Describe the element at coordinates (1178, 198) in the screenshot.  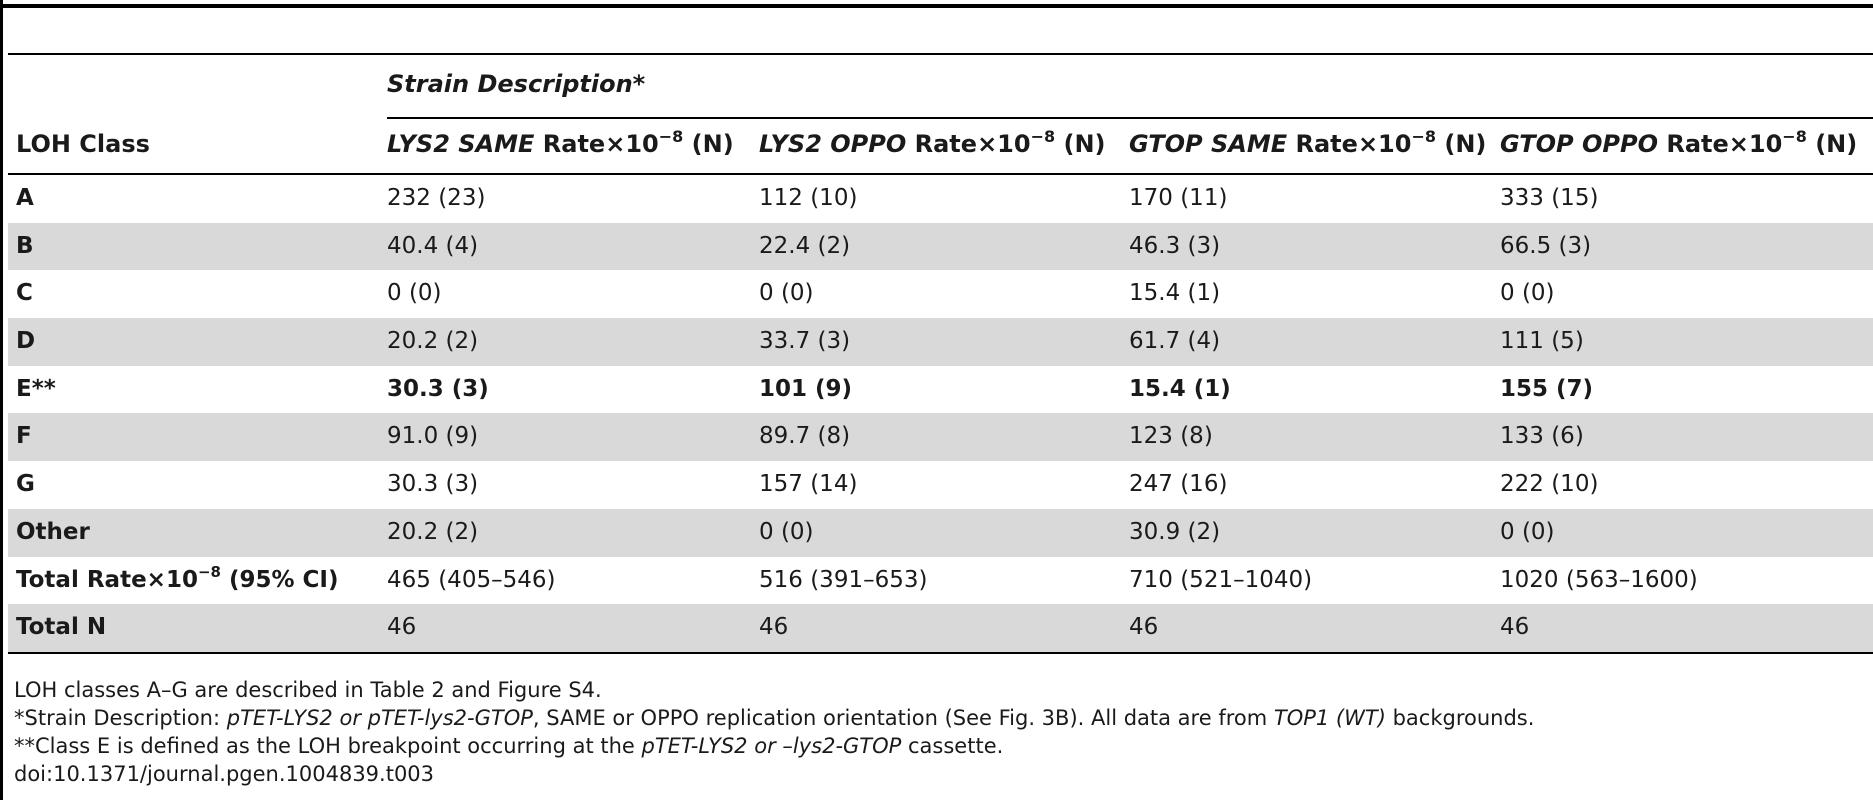
I see `table-cell: 170 (11)` at that location.